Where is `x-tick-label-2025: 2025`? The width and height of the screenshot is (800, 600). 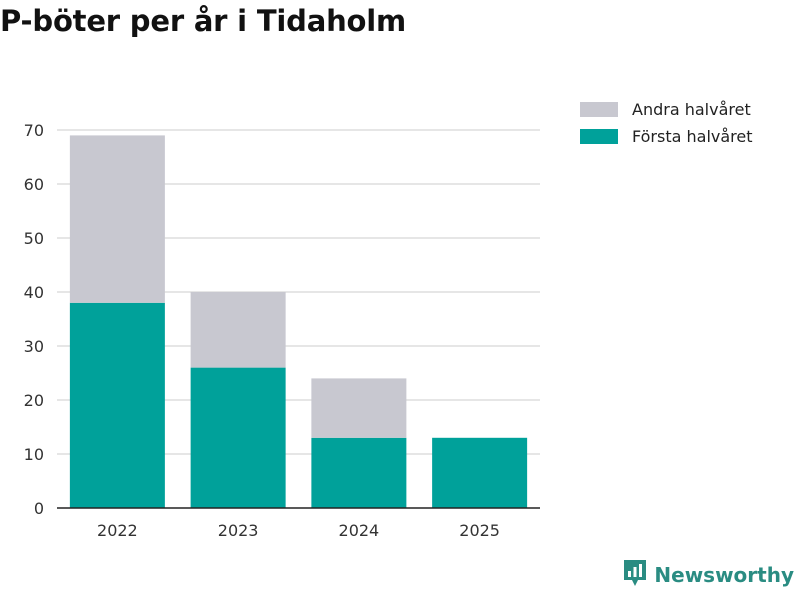
x-tick-label-2025: 2025 is located at coordinates (479, 530).